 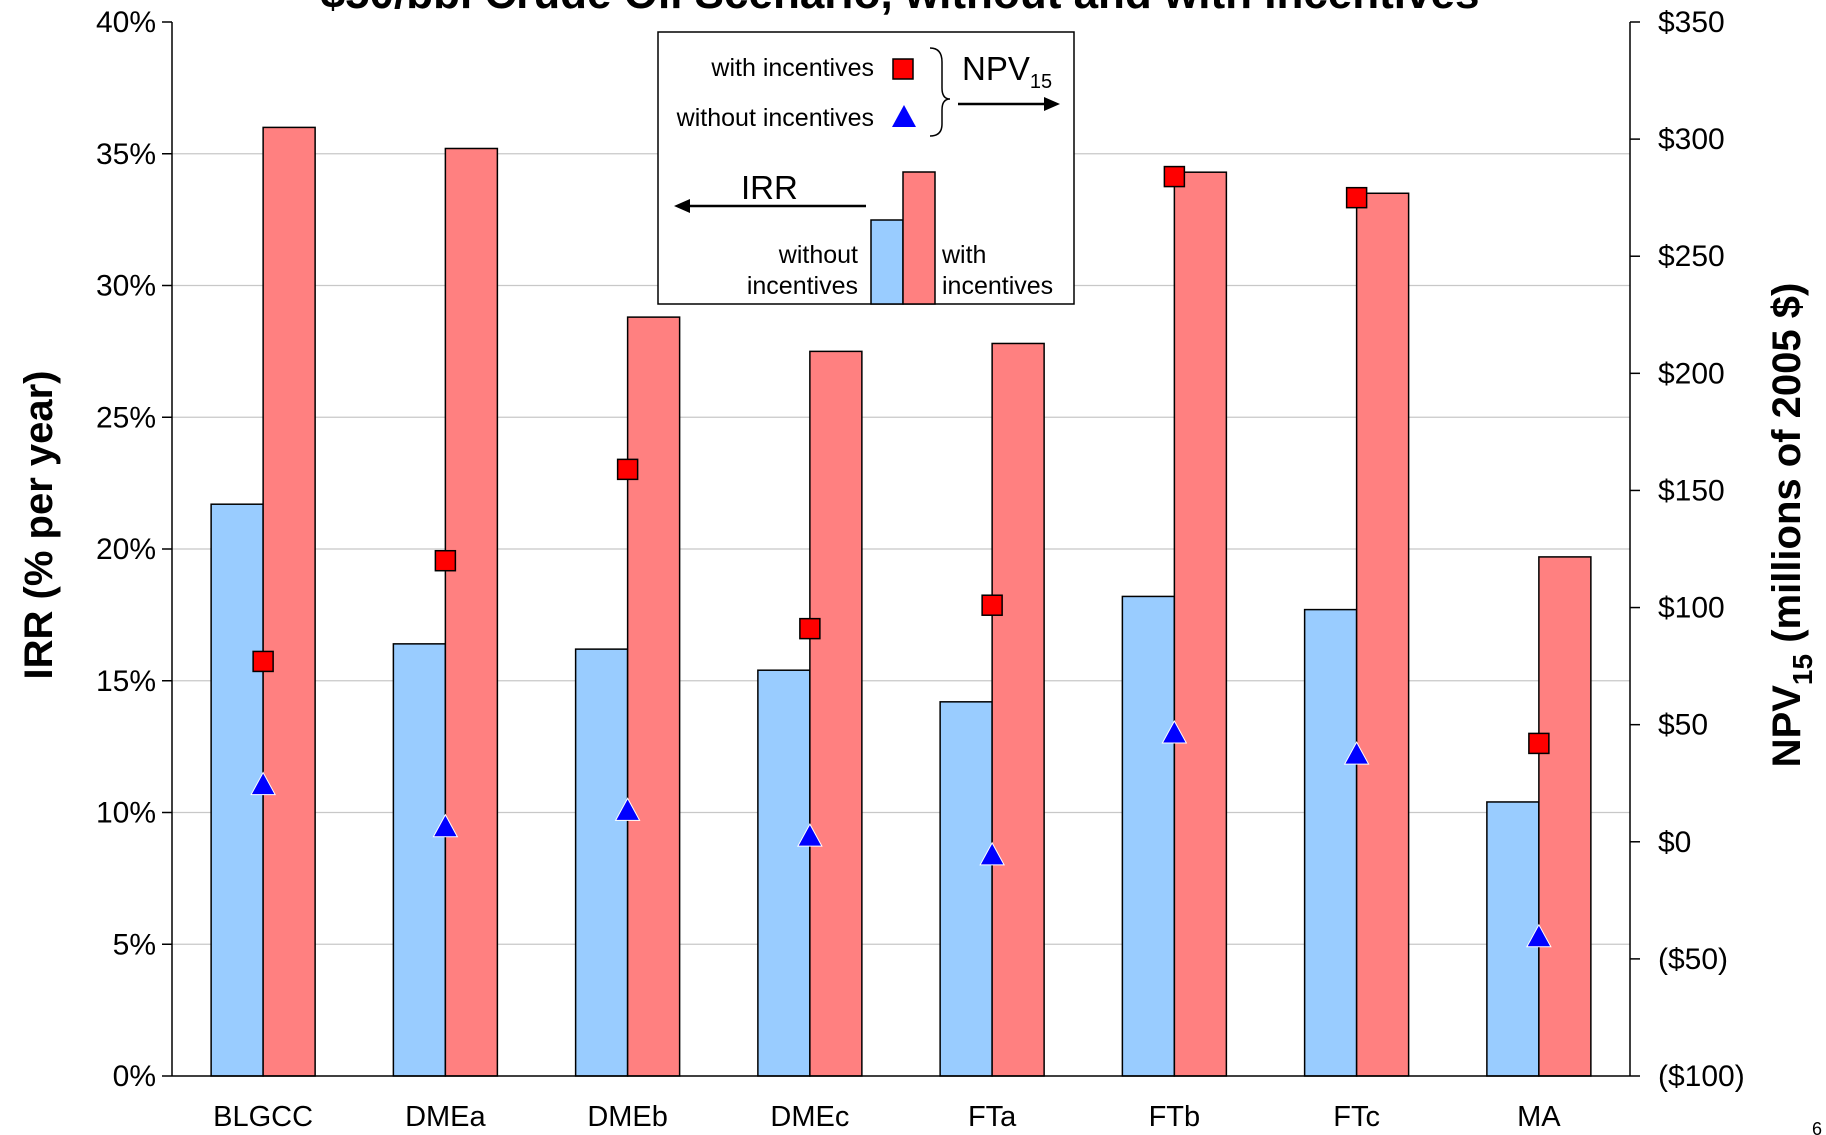 I want to click on y-right-tick-label: $150, so click(x=1691, y=490).